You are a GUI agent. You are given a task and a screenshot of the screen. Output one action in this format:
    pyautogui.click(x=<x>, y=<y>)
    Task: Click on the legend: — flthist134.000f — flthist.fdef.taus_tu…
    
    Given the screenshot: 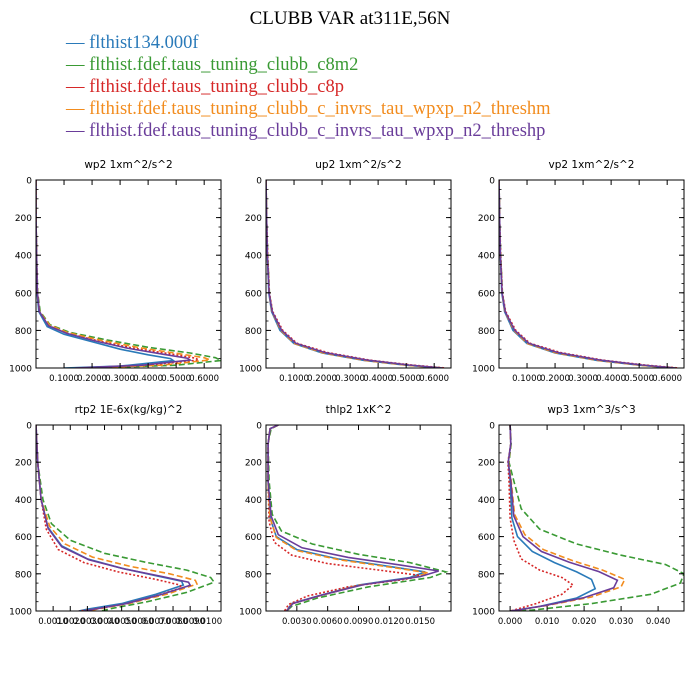 What is the action you would take?
    pyautogui.click(x=308, y=87)
    